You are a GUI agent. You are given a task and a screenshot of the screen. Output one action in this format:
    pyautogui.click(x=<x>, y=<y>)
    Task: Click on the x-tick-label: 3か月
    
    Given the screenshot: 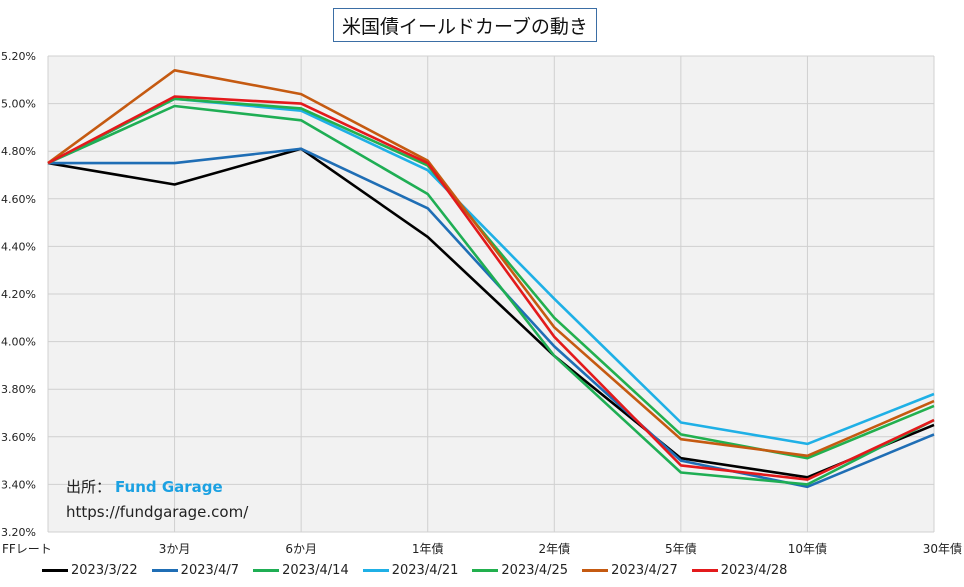 What is the action you would take?
    pyautogui.click(x=175, y=549)
    